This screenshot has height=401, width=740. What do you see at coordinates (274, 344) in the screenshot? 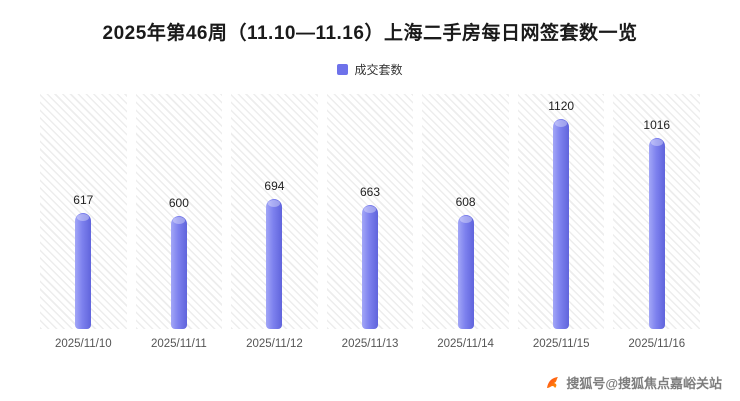
I see `x-axis-tick-label: 2025/11/12` at bounding box center [274, 344].